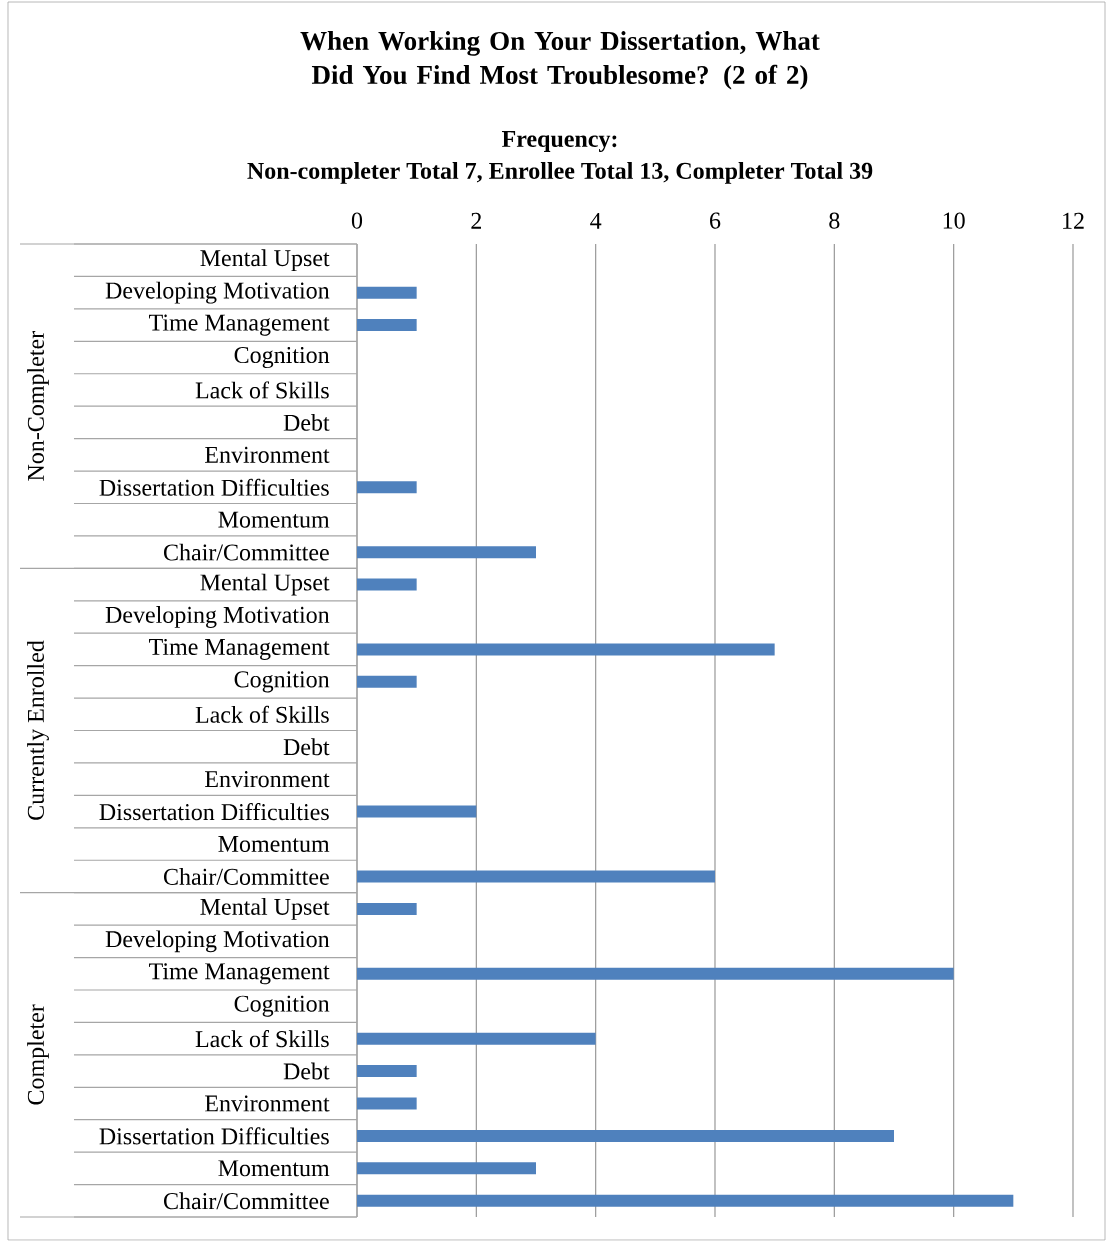  What do you see at coordinates (38, 1054) in the screenshot?
I see `text: Completer` at bounding box center [38, 1054].